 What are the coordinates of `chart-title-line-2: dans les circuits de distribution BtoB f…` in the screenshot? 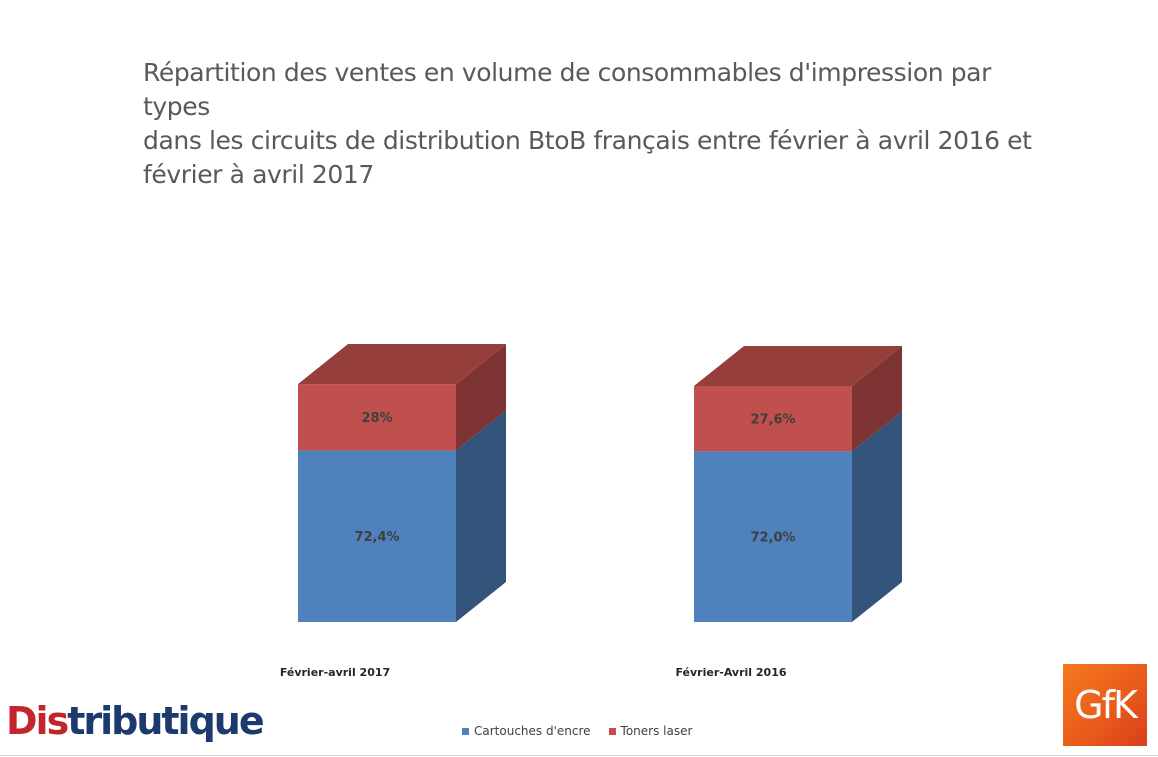 It's located at (587, 140).